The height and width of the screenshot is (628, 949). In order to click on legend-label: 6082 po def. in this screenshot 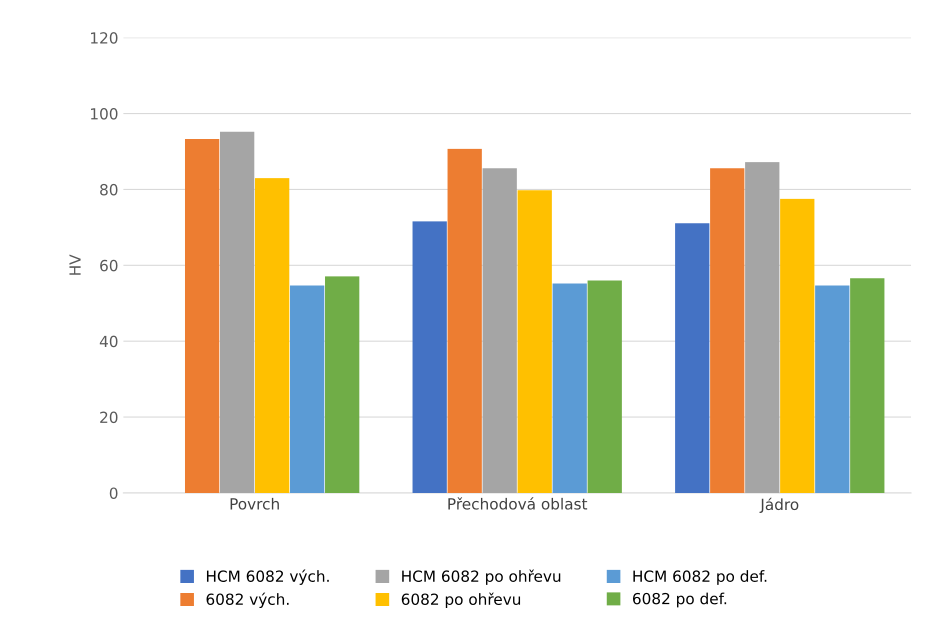, I will do `click(679, 600)`.